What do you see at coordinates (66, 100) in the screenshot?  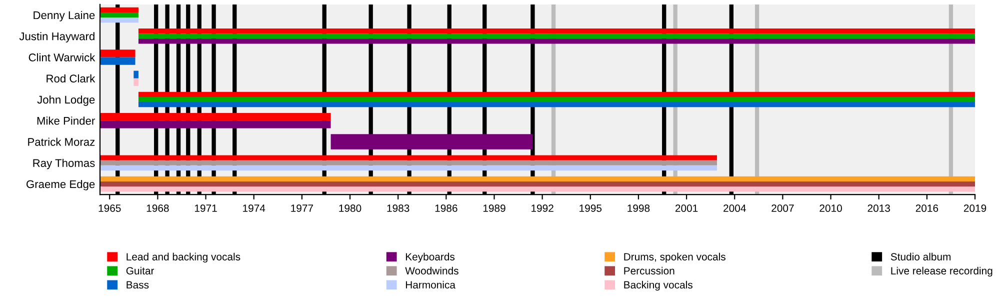 I see `y-tick-label: John Lodge` at bounding box center [66, 100].